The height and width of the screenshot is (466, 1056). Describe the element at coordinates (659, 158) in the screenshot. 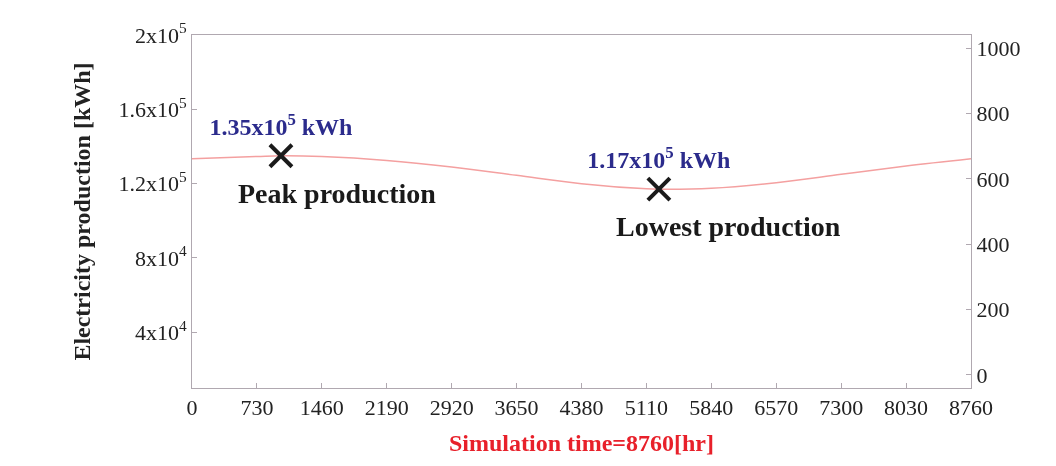

I see `data-label: 1.17x10$^{5}$ kWh` at that location.